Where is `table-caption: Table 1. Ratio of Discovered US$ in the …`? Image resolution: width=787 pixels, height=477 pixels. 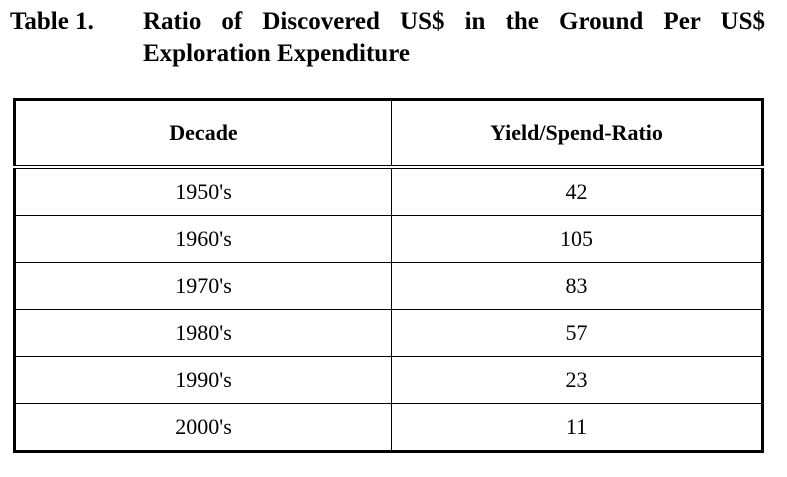
table-caption: Table 1. Ratio of Discovered US$ in the … is located at coordinates (387, 38).